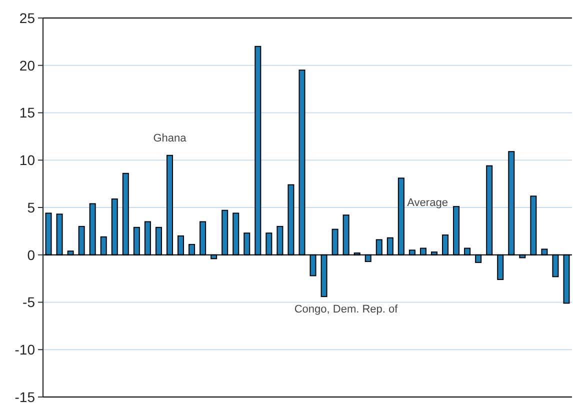 The height and width of the screenshot is (403, 573). What do you see at coordinates (27, 18) in the screenshot?
I see `y-tick-label: 25` at bounding box center [27, 18].